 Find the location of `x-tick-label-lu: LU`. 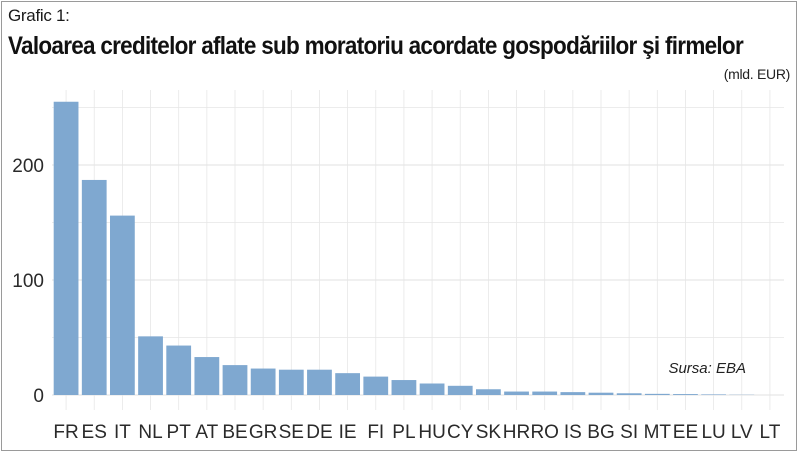

x-tick-label-lu: LU is located at coordinates (713, 432).